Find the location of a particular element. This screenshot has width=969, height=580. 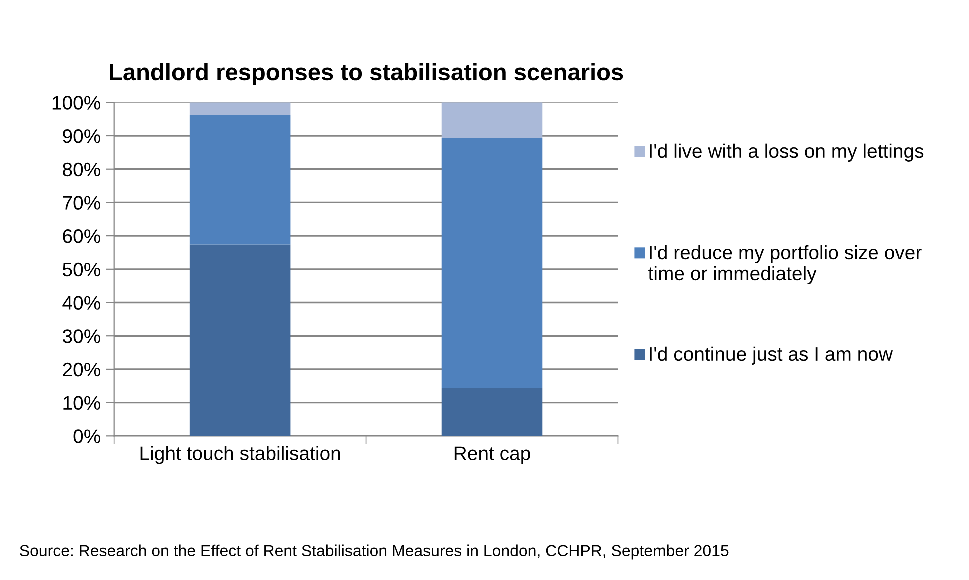

x-tick-label: Rent cap is located at coordinates (492, 455).